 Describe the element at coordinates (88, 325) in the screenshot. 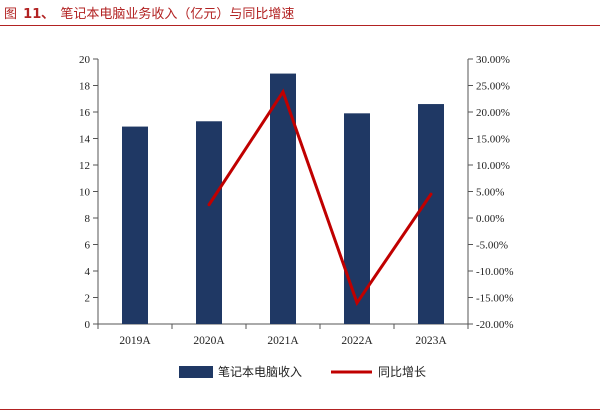

I see `left-tick-label: 0` at that location.